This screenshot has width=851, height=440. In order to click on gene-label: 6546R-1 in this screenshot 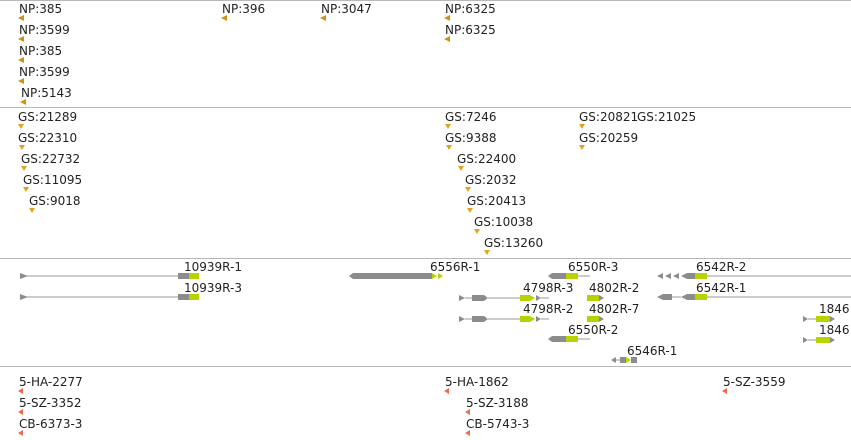, I will do `click(652, 351)`.